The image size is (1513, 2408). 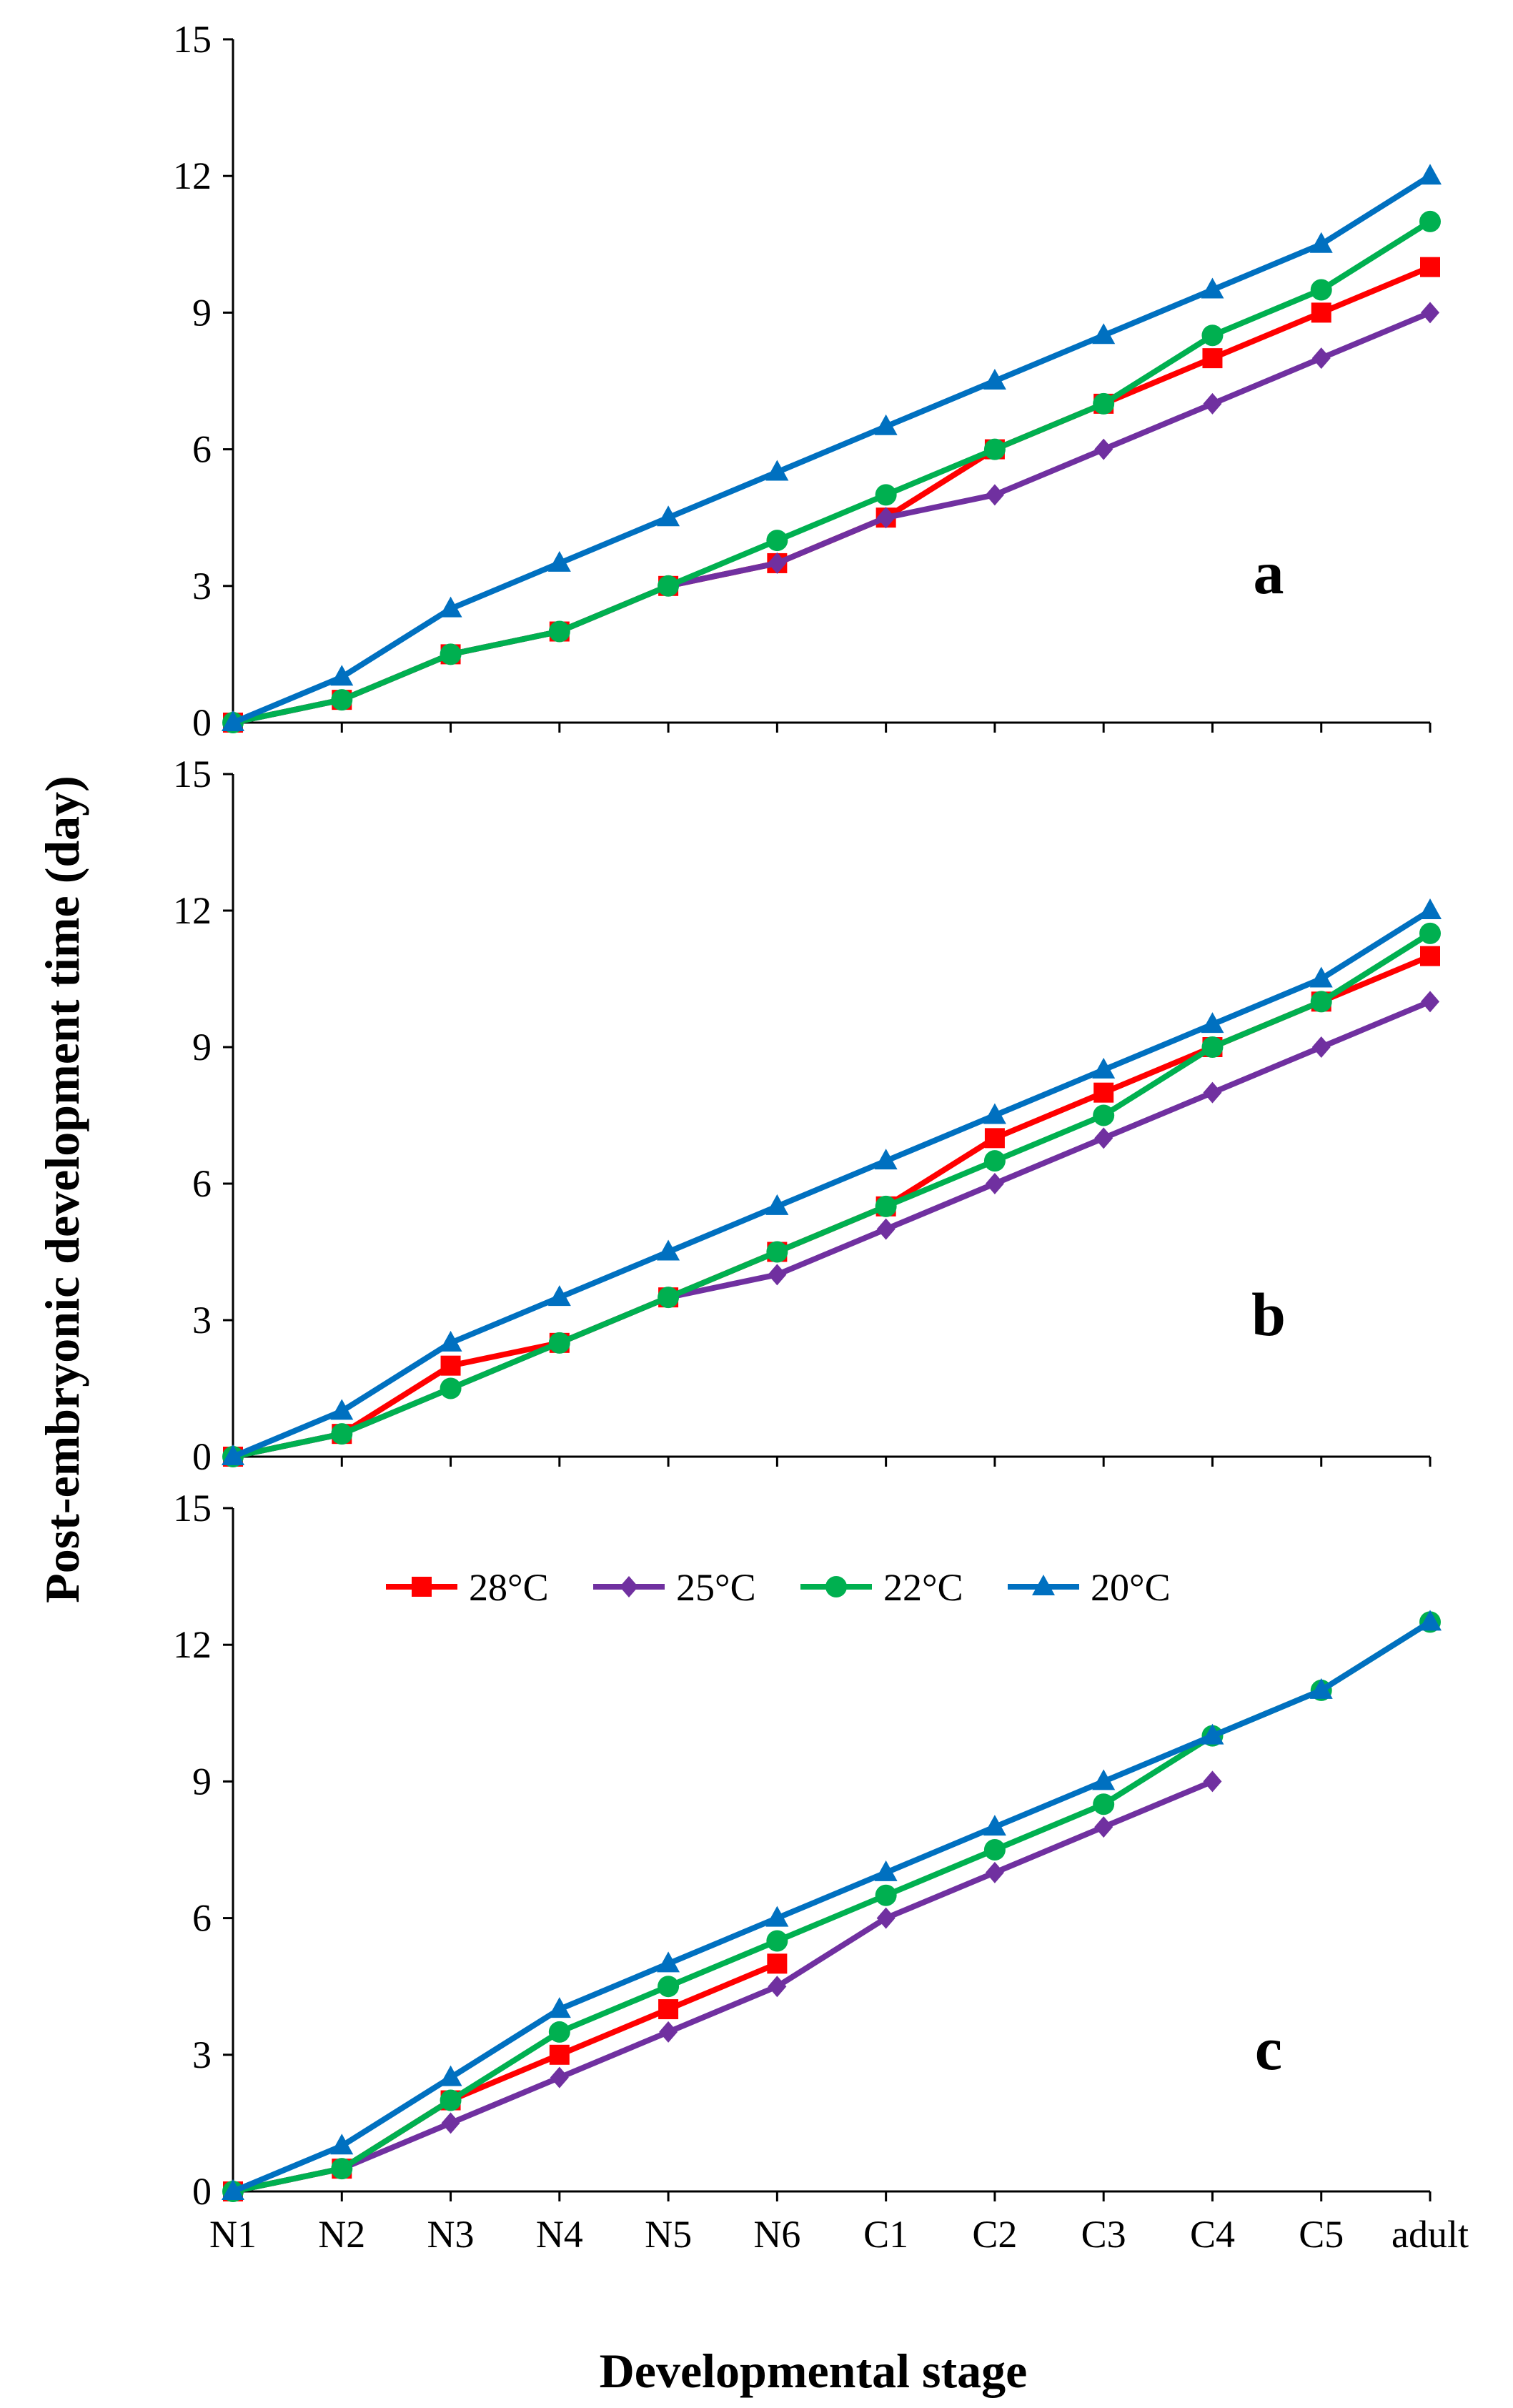 What do you see at coordinates (778, 1588) in the screenshot?
I see `legend: 28°C 25°C 22°C 20°C` at bounding box center [778, 1588].